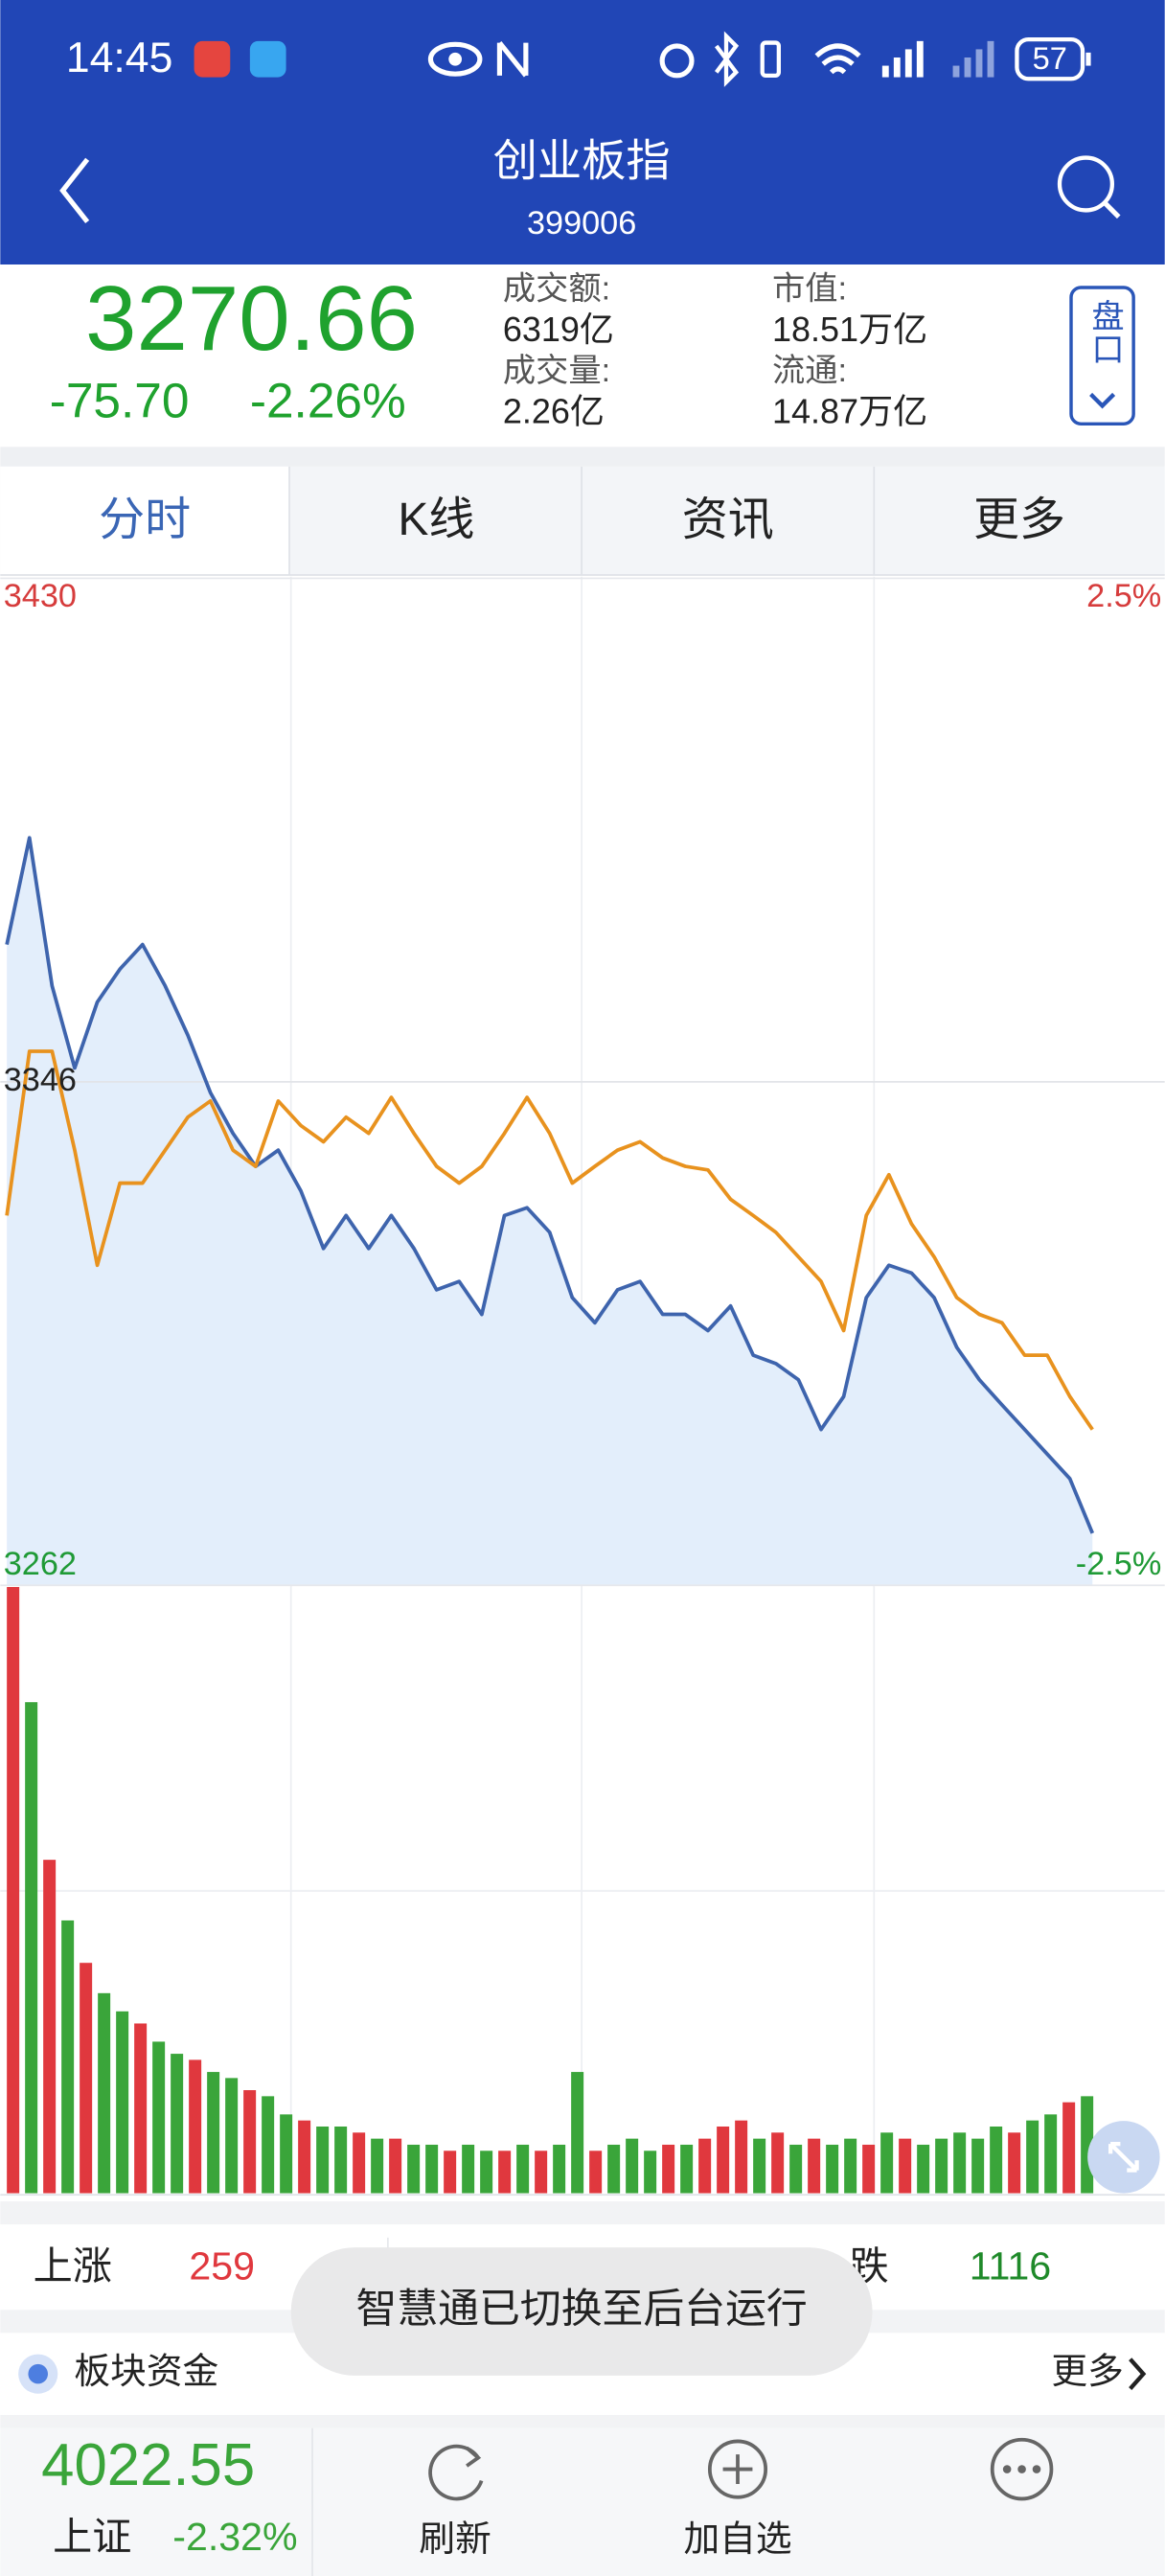 The image size is (1165, 2576). What do you see at coordinates (849, 329) in the screenshot?
I see `stat-value: 18.51万亿` at bounding box center [849, 329].